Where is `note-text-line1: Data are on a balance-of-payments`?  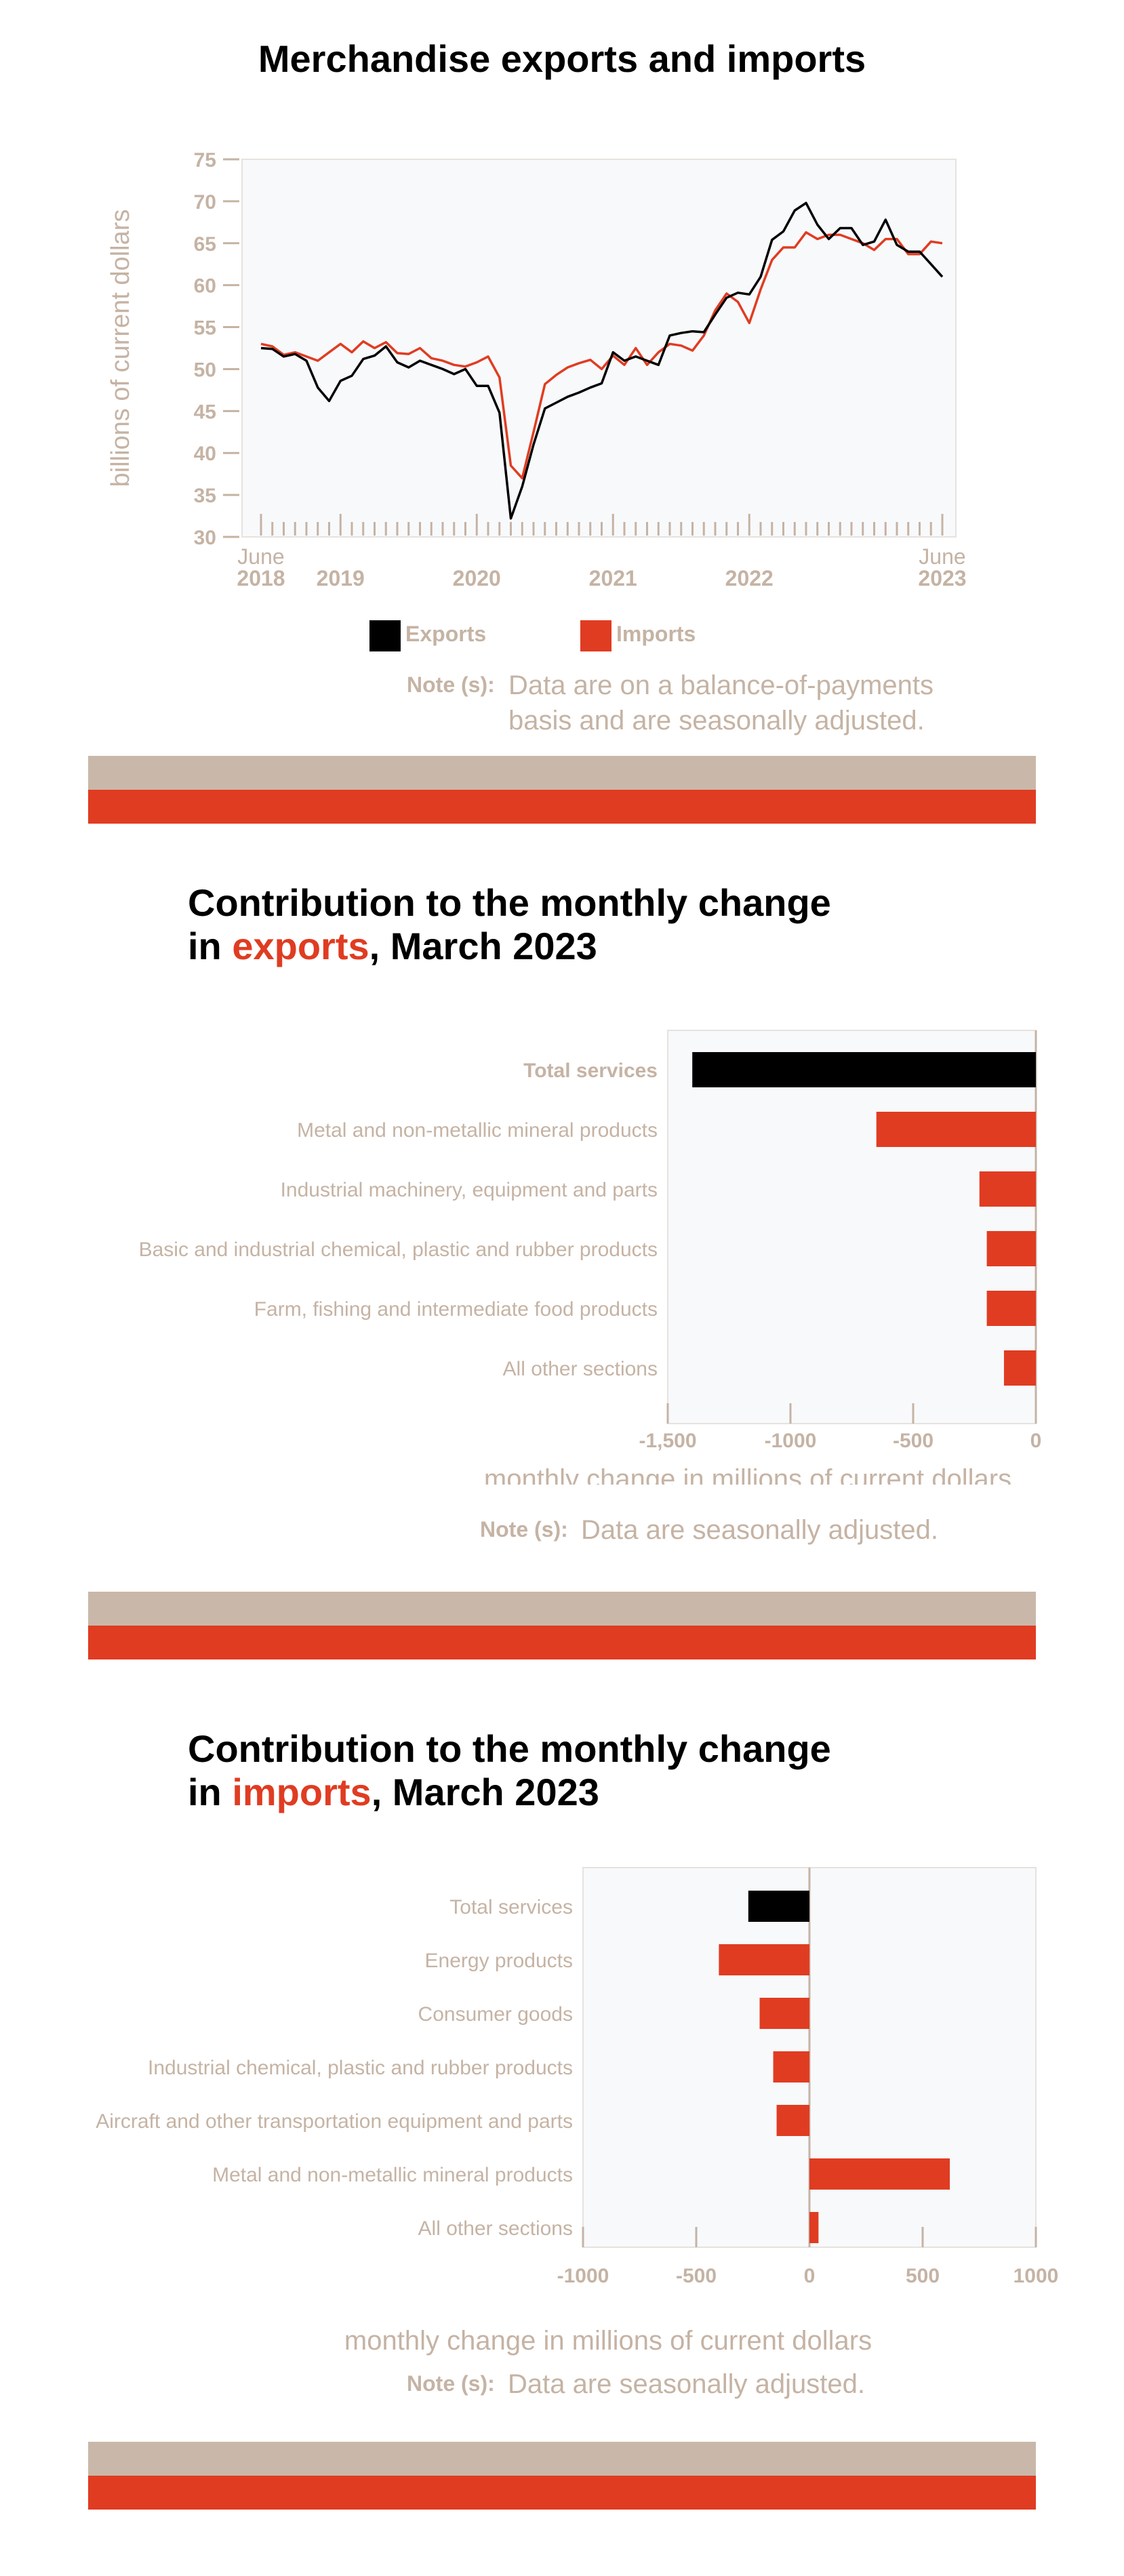
note-text-line1: Data are on a balance-of-payments is located at coordinates (721, 685).